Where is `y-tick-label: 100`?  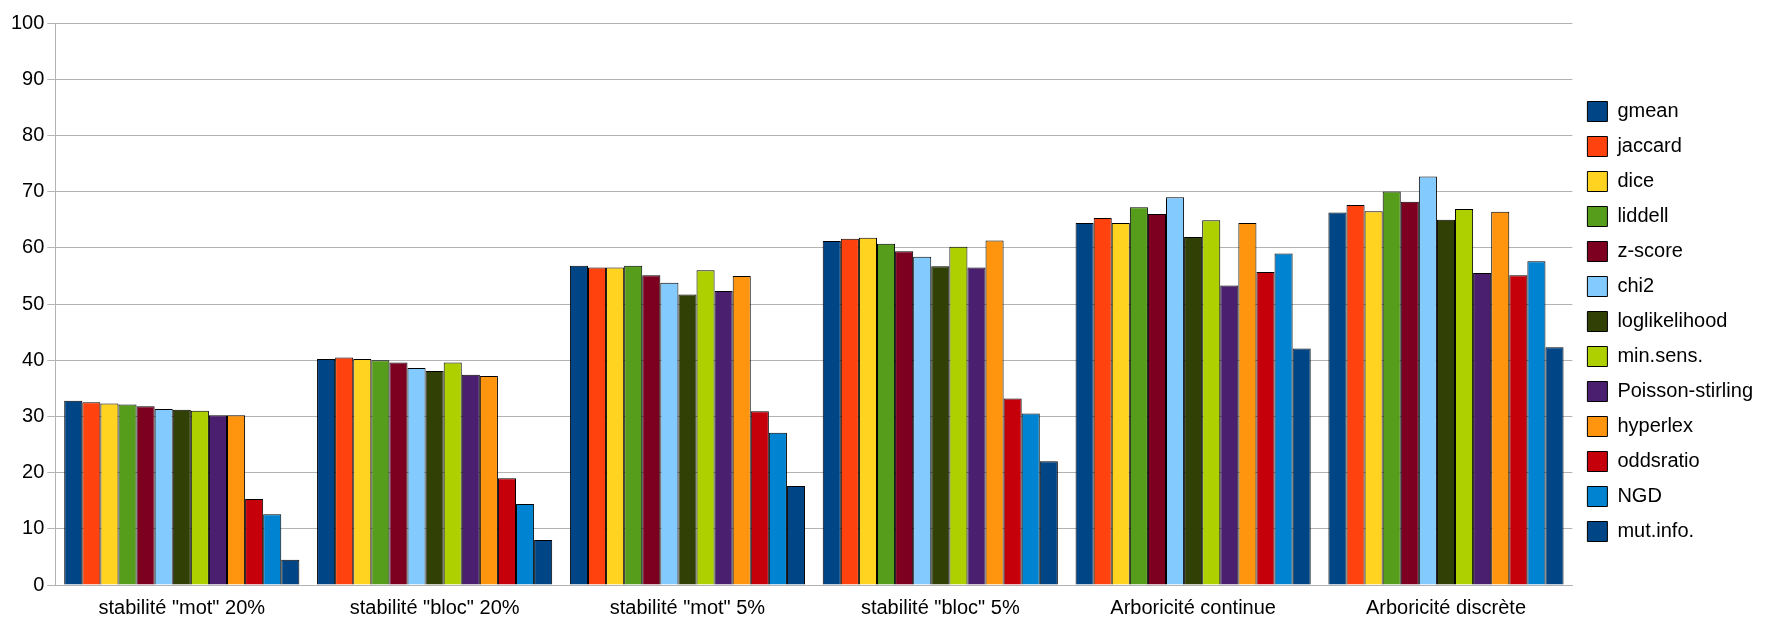
y-tick-label: 100 is located at coordinates (27, 21).